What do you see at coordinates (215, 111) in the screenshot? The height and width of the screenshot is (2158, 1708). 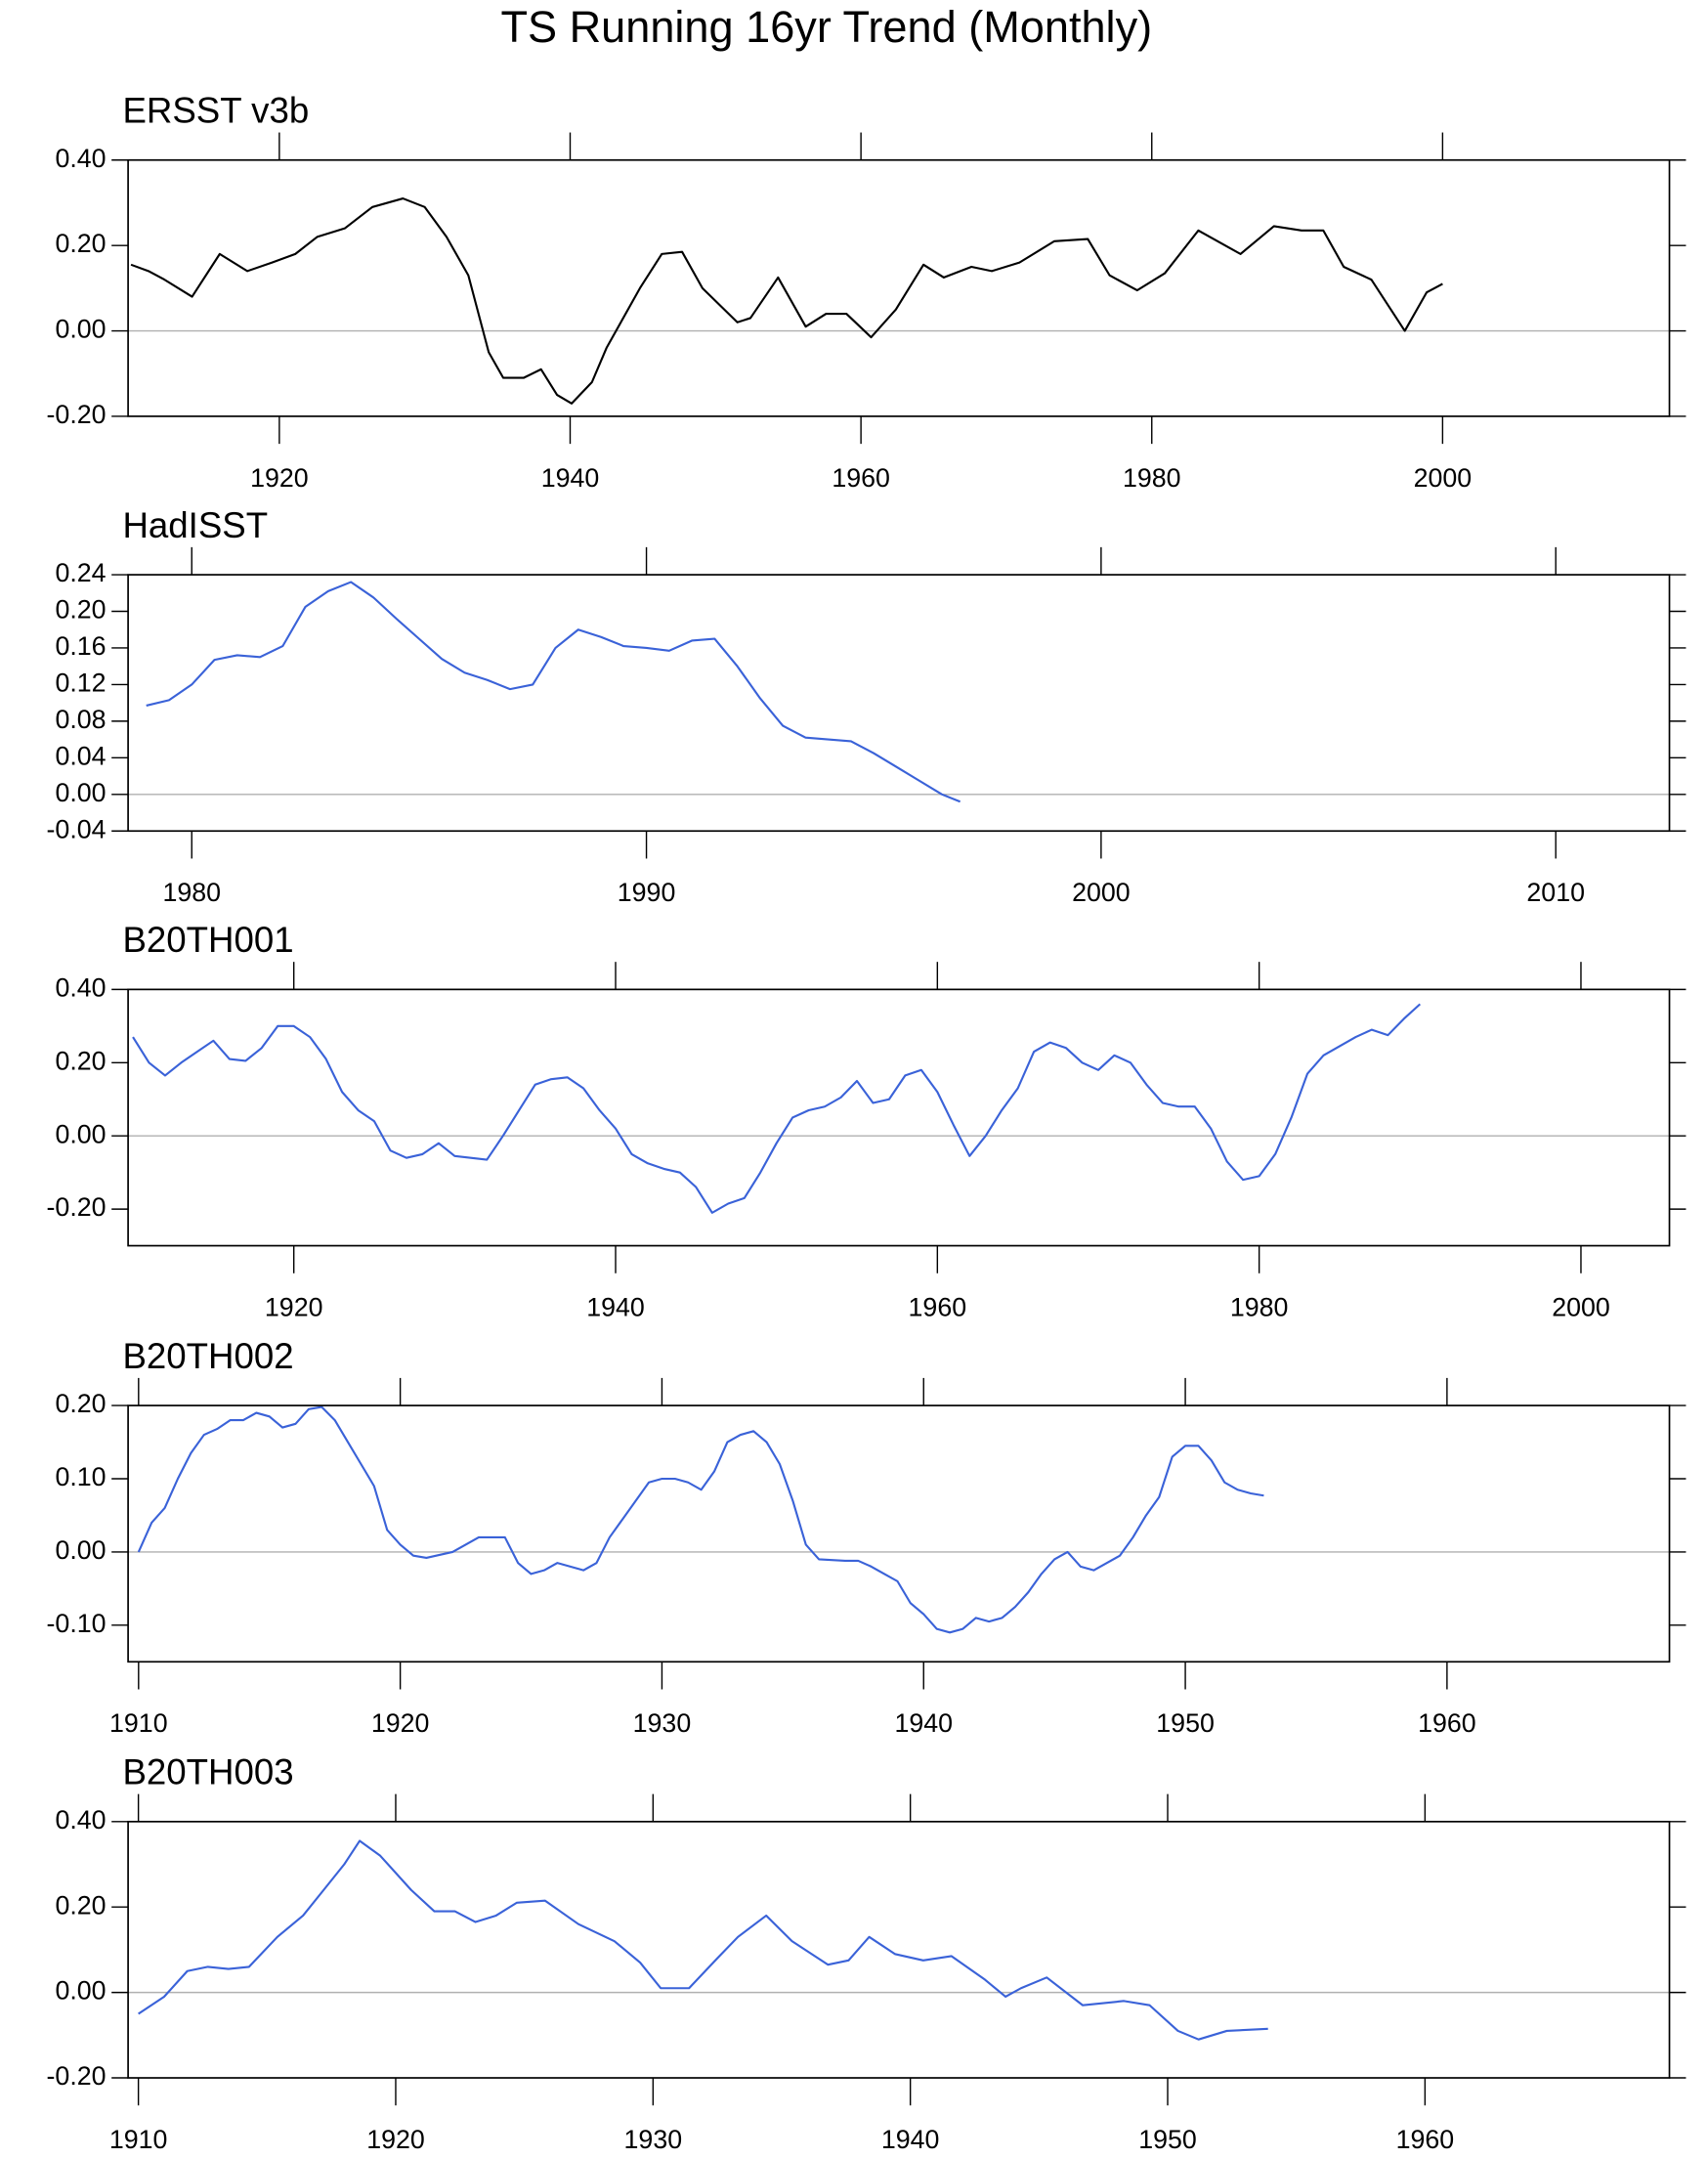 I see `panel-title: ERSST v3b` at bounding box center [215, 111].